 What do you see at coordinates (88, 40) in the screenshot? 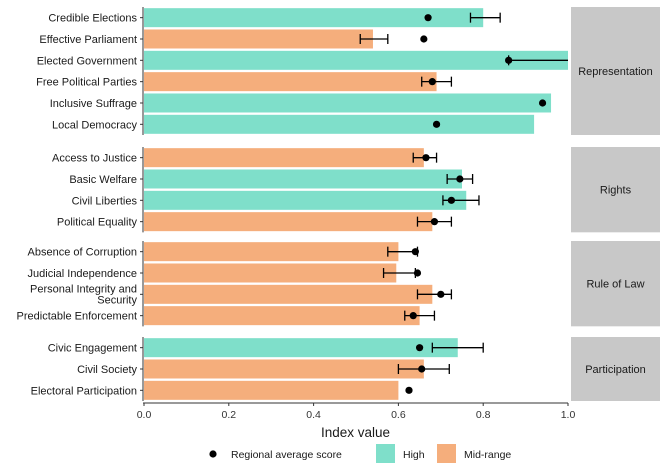
I see `category-label: Effective Parliament` at bounding box center [88, 40].